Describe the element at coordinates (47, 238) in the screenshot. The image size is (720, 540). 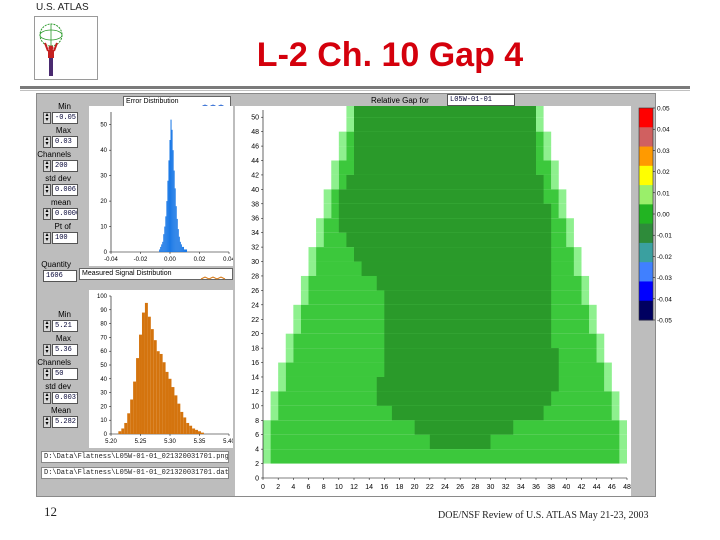
I see `error-control-spinner-5: ▴ ▾` at that location.